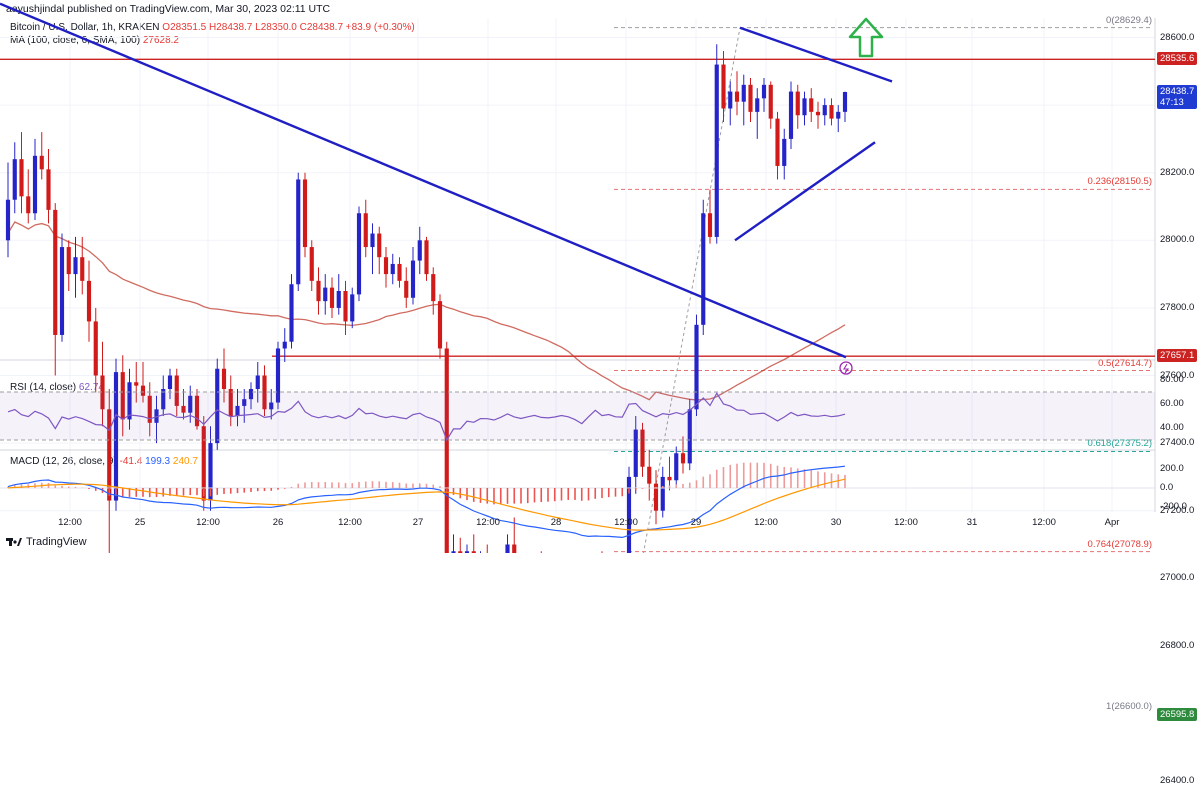 The height and width of the screenshot is (786, 1200). I want to click on macd-tick-label: 0.0, so click(1167, 487).